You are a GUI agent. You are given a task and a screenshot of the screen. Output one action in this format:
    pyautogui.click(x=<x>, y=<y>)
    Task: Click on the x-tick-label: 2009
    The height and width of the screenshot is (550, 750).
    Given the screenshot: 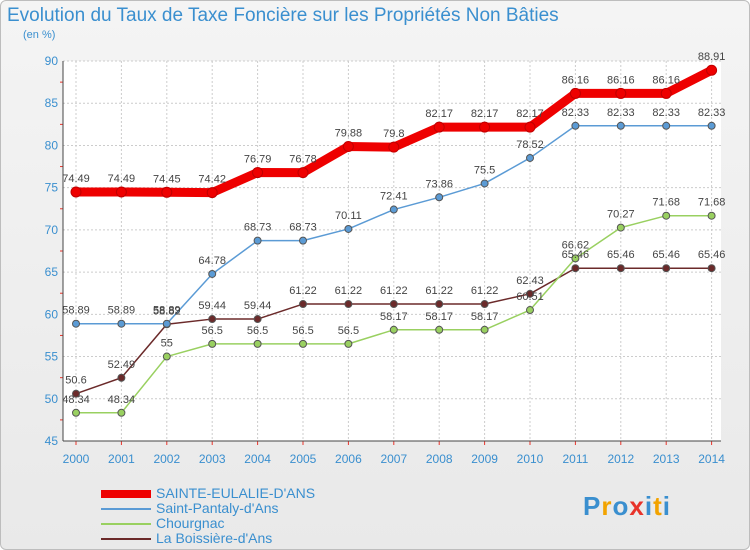 What is the action you would take?
    pyautogui.click(x=484, y=459)
    